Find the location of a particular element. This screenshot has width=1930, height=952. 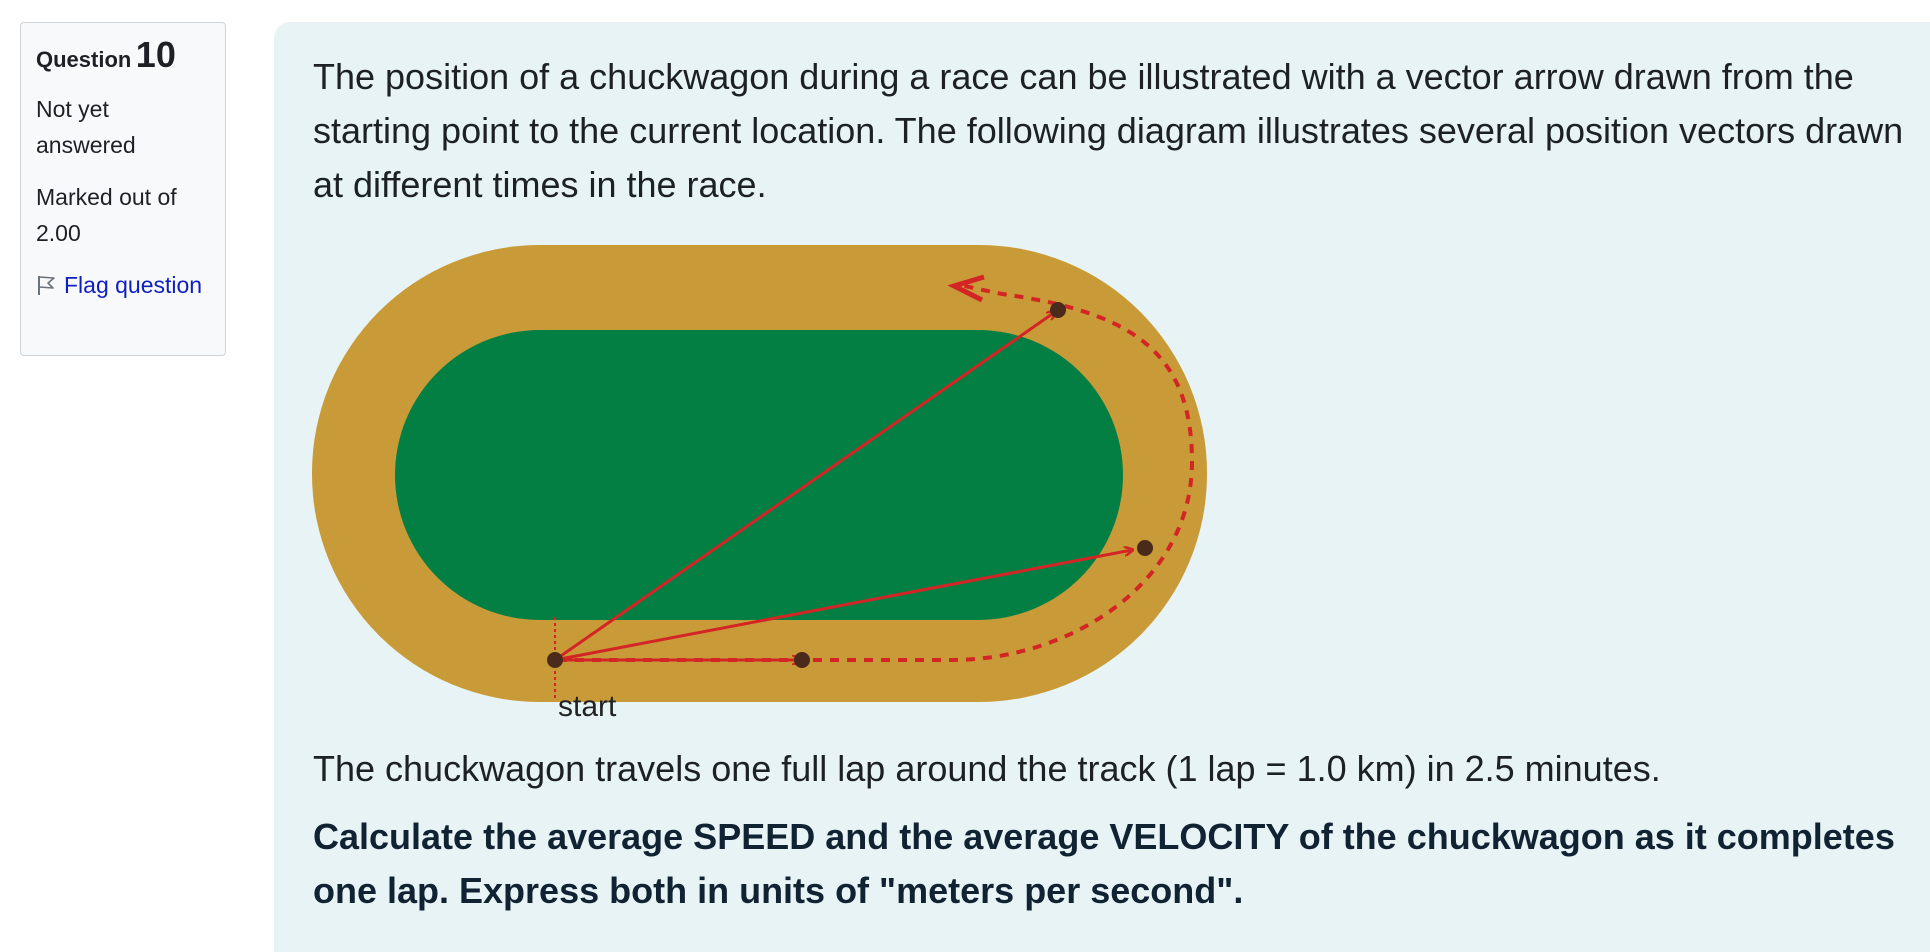

path-arrow-tip is located at coordinates (966, 288).